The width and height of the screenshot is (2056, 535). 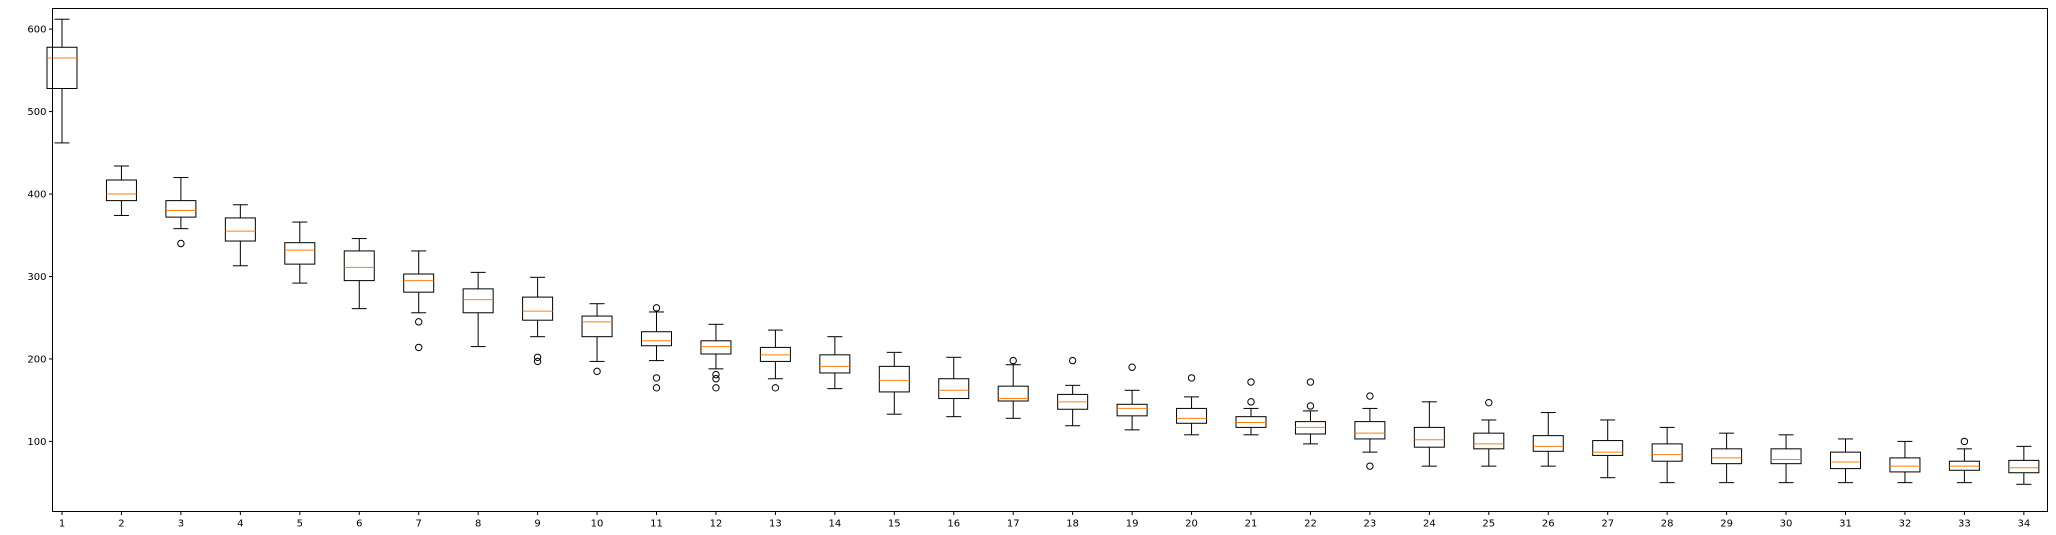 What do you see at coordinates (181, 524) in the screenshot?
I see `x-tick-label: 3` at bounding box center [181, 524].